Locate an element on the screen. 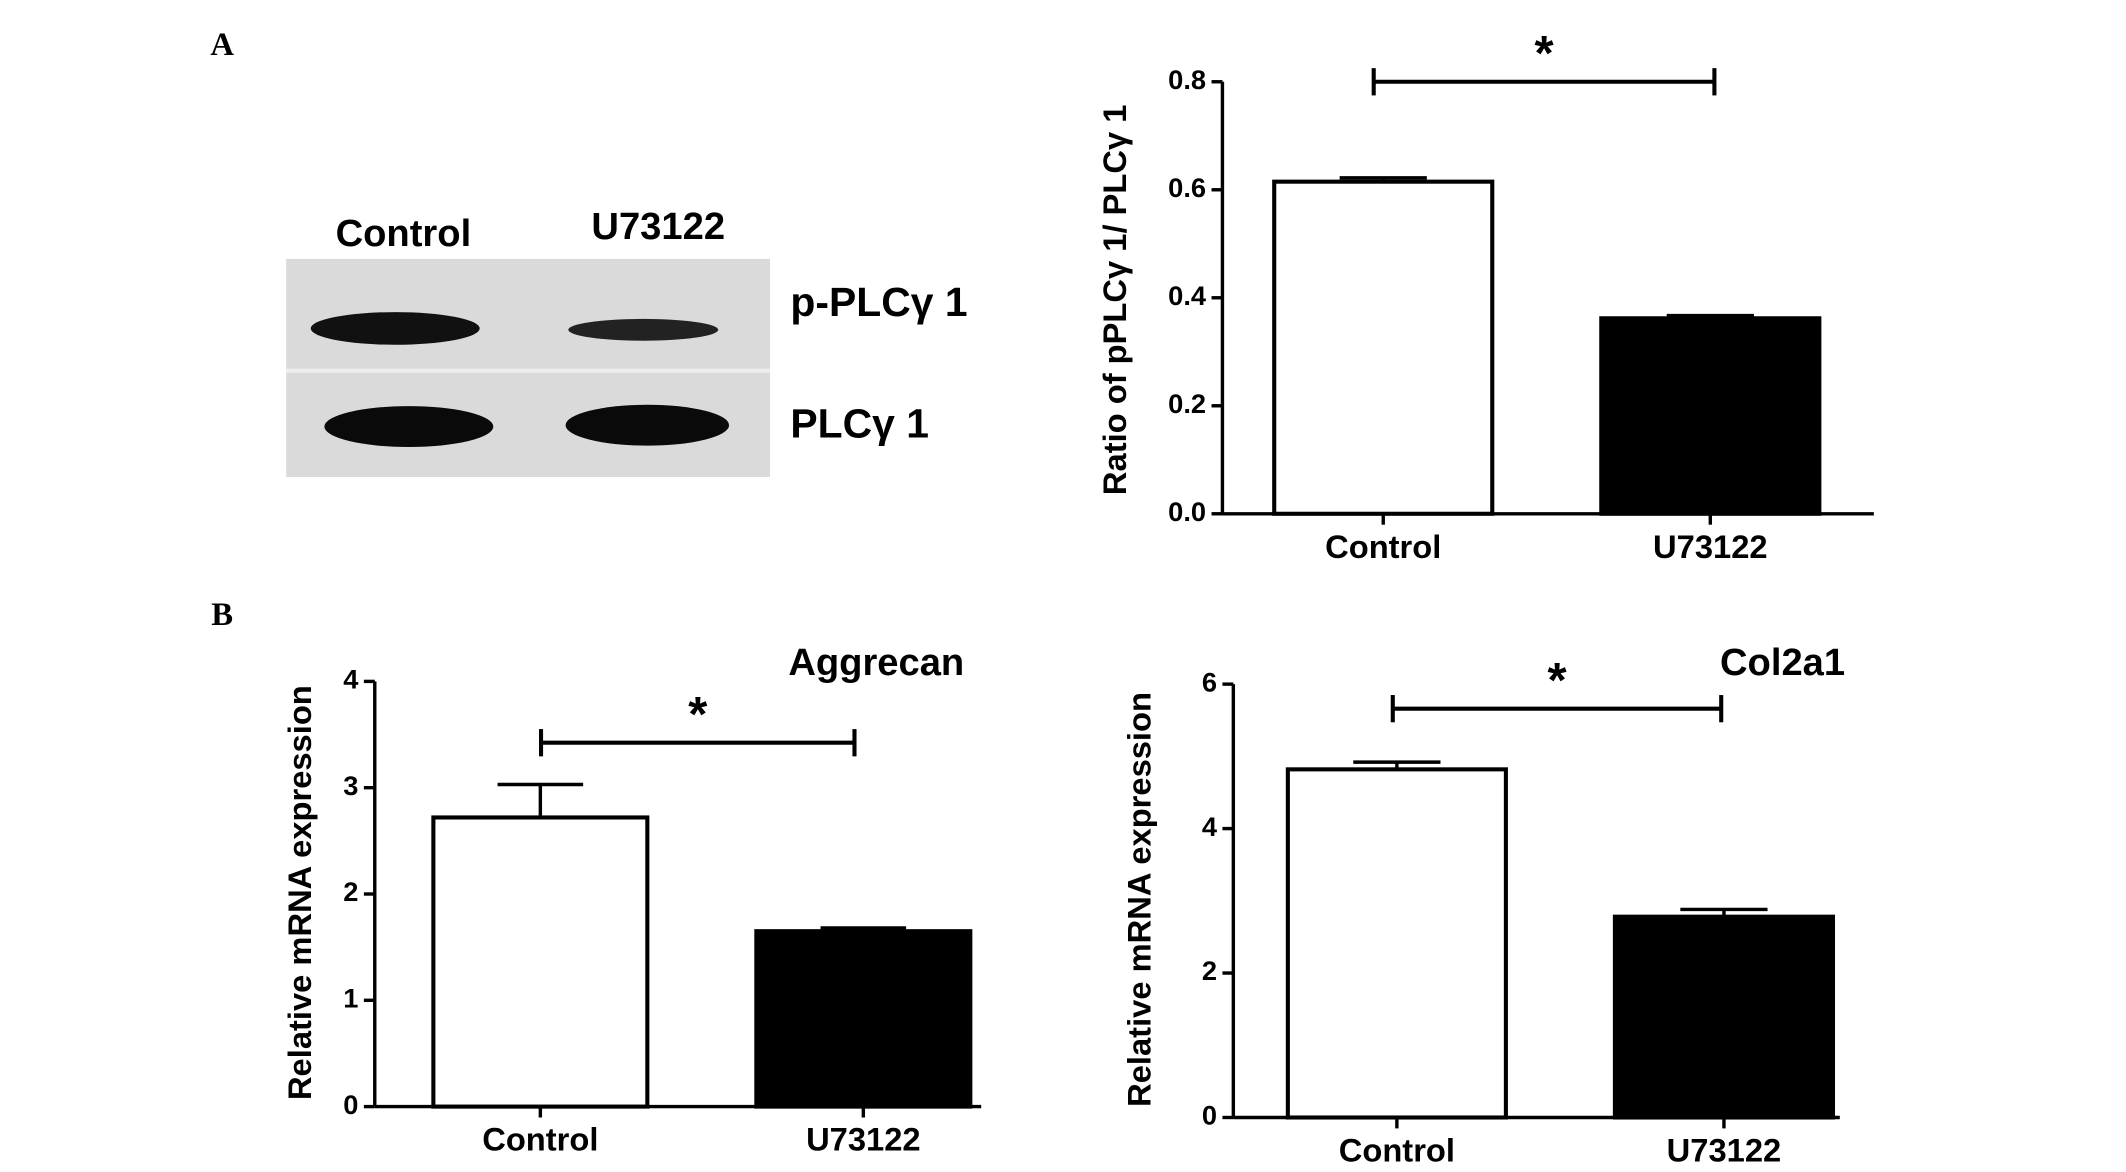 The width and height of the screenshot is (2126, 1172). band-label: PLCγ 1 is located at coordinates (859, 423).